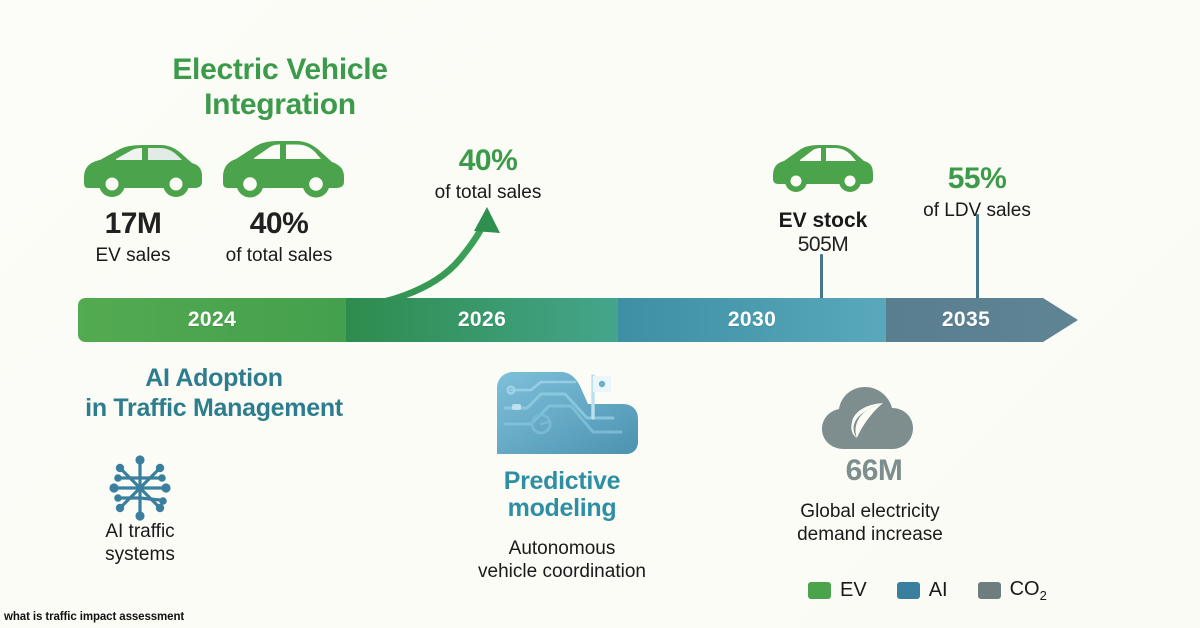  Describe the element at coordinates (578, 320) in the screenshot. I see `timeline-bar: 2024 2026 2030 2035` at that location.